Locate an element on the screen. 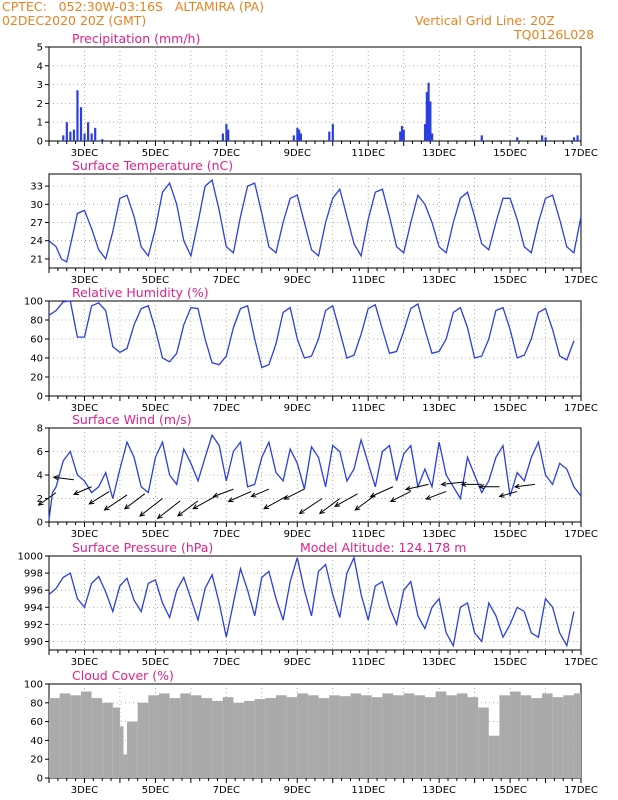  rh-xtick-label: 9DEC is located at coordinates (297, 408).